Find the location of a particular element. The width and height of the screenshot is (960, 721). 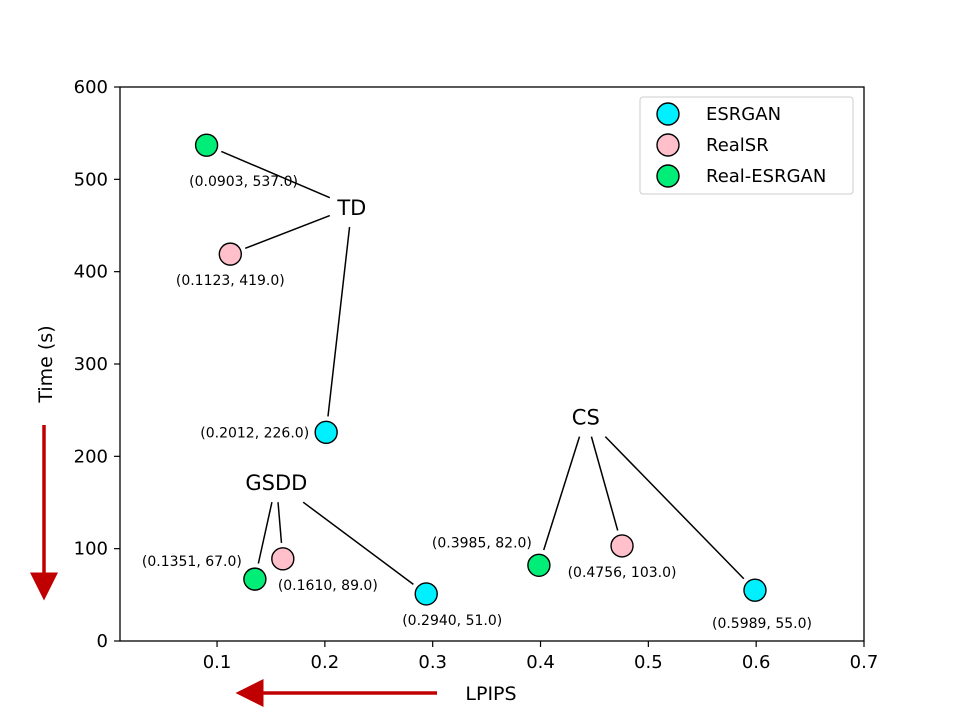

x-tick-label: 0.1 is located at coordinates (217, 662).